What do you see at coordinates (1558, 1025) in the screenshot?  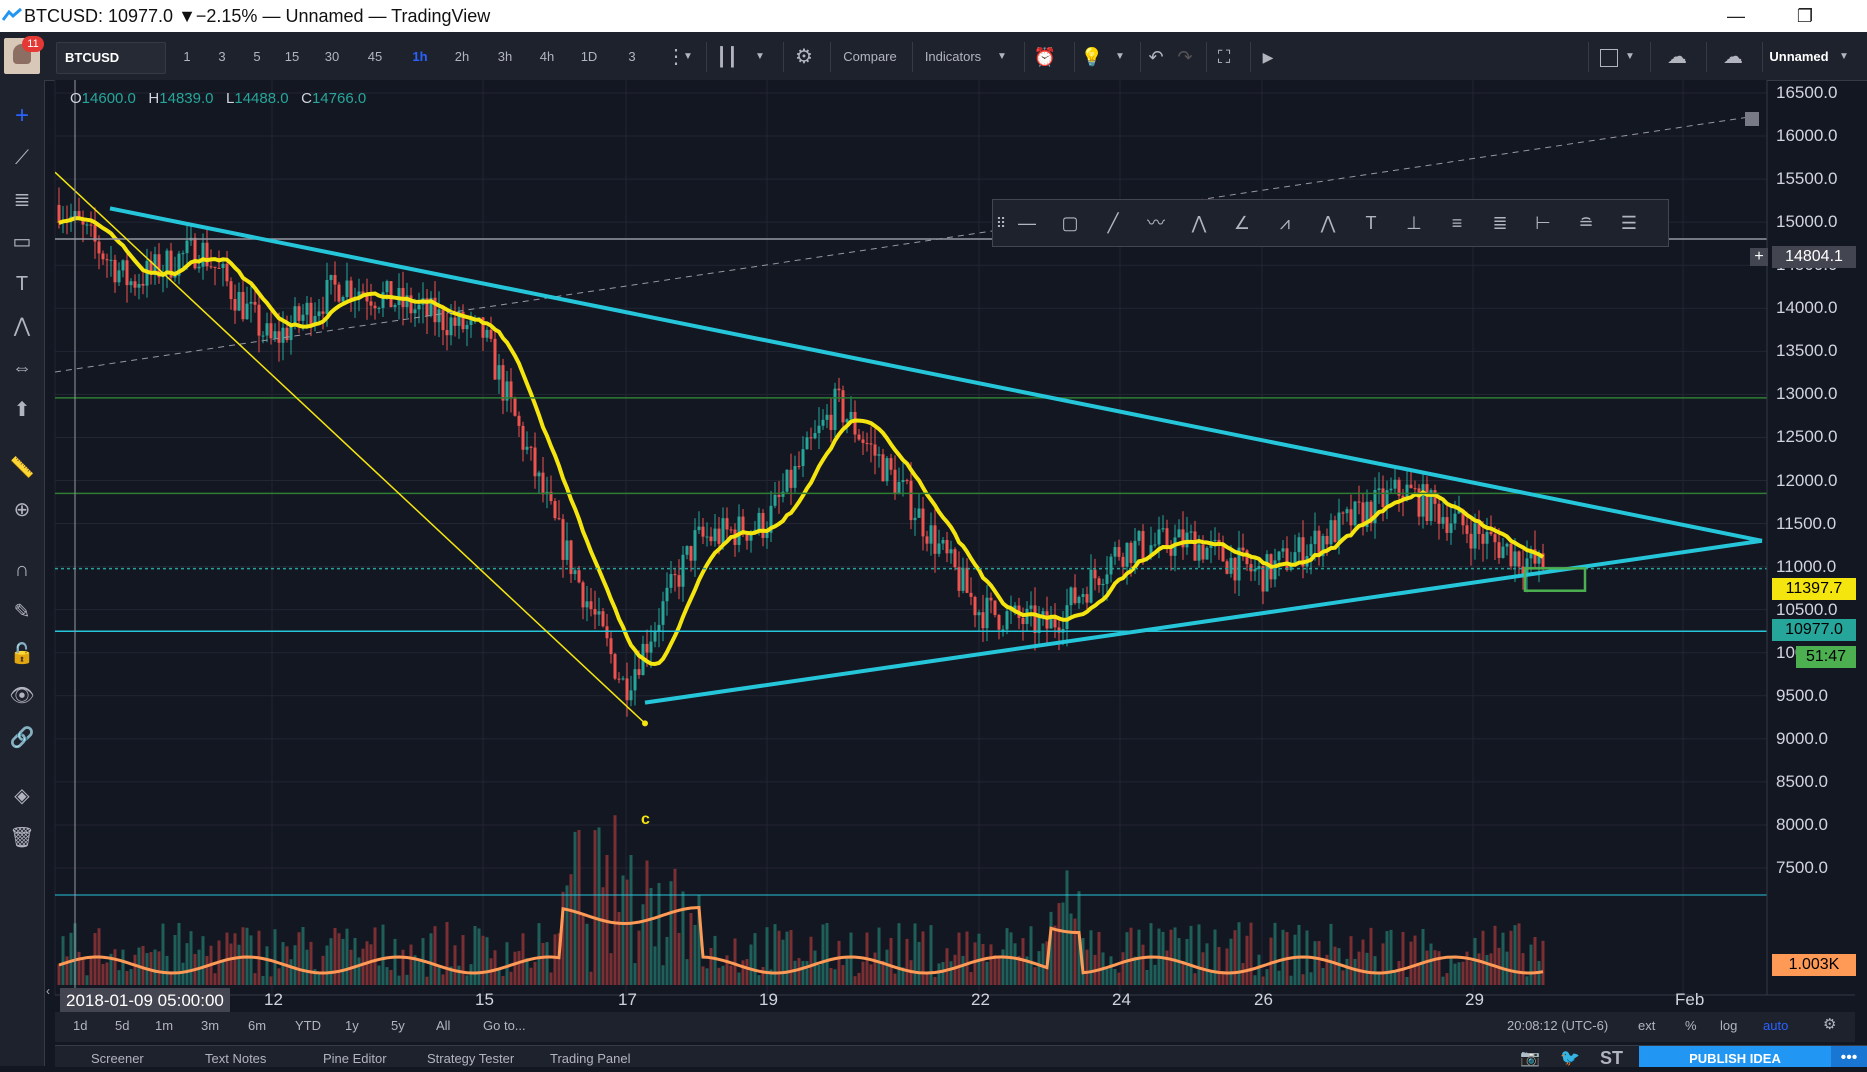 I see `clock-readout: 20:08:12 (UTC-6)` at bounding box center [1558, 1025].